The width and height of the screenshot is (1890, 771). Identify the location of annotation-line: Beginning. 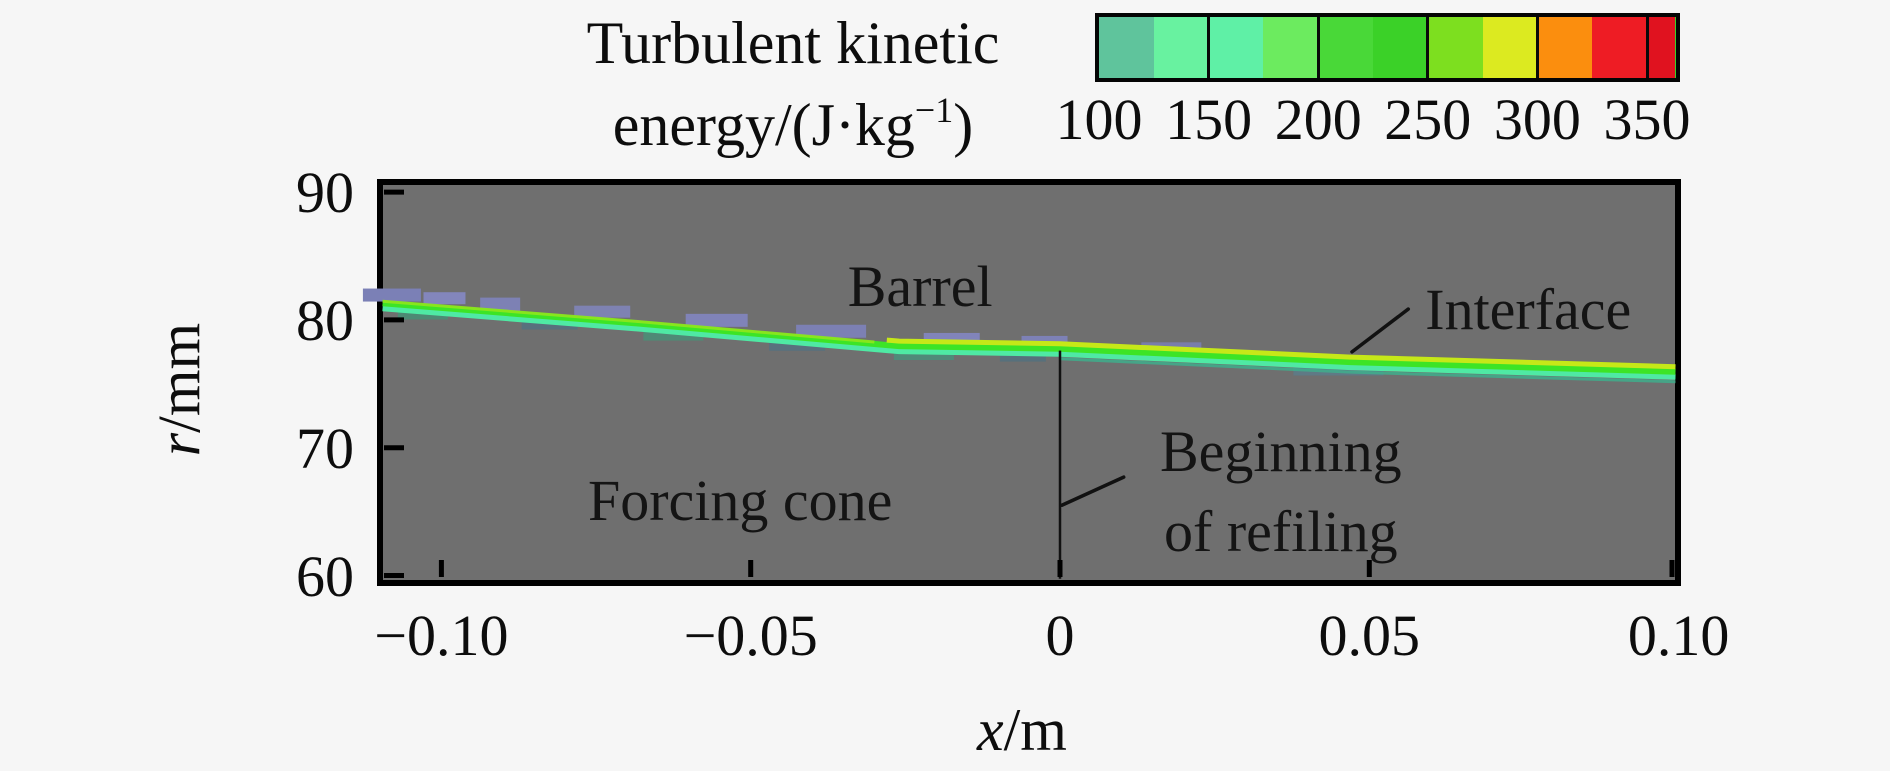
(1280, 452).